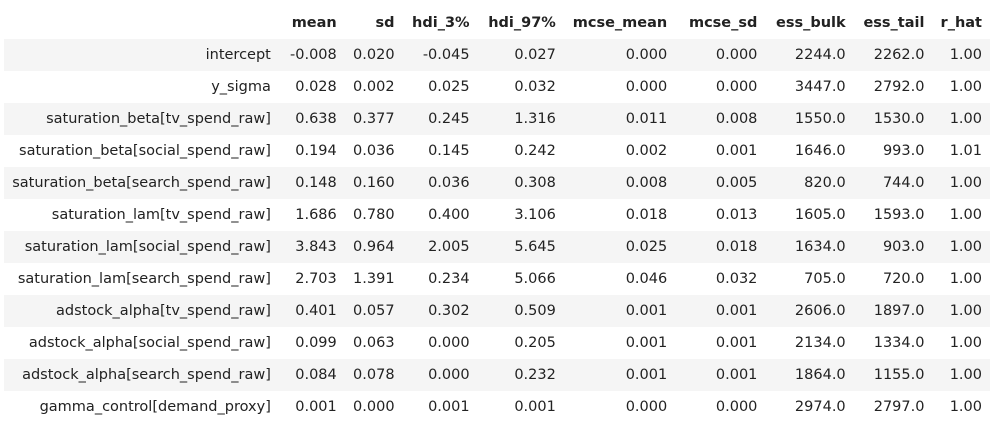 This screenshot has height=424, width=990. What do you see at coordinates (161, 215) in the screenshot?
I see `row-label: saturation_lam[tv_spend_raw]` at bounding box center [161, 215].